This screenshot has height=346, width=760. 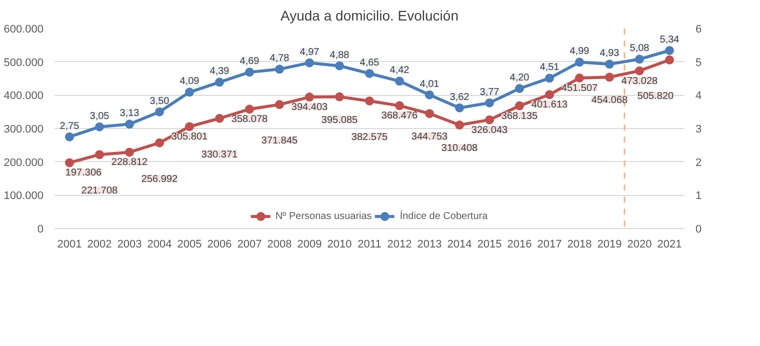 I want to click on data-label: 4,65, so click(x=370, y=63).